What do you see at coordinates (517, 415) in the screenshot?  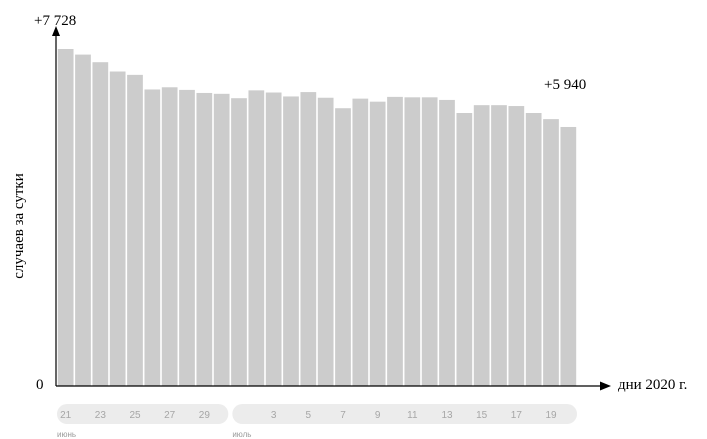 I see `x-tick-17: 17` at bounding box center [517, 415].